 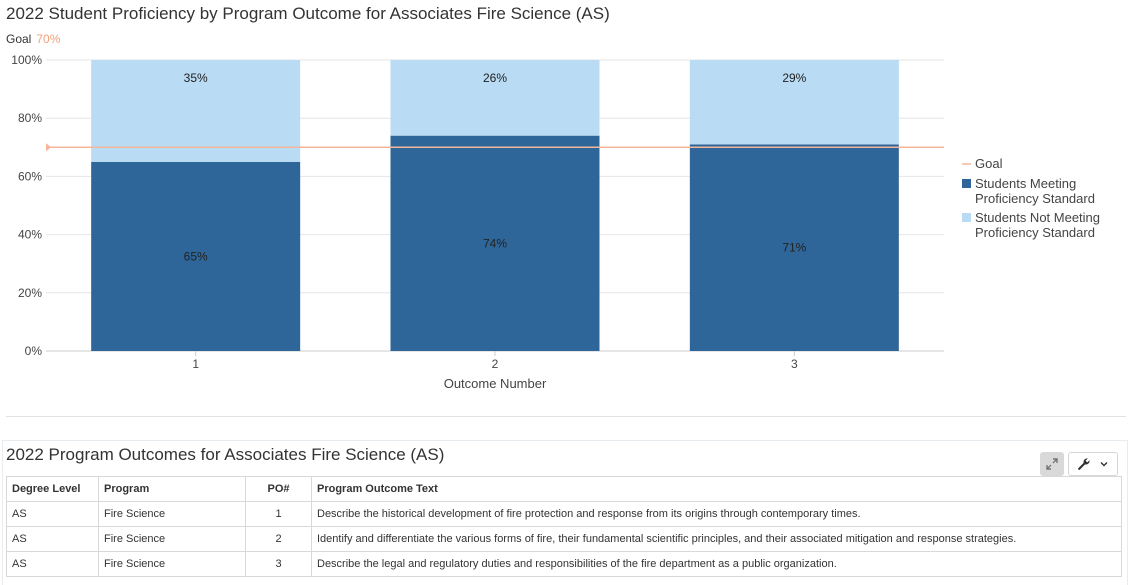 What do you see at coordinates (495, 383) in the screenshot?
I see `x-axis-title: Outcome Number` at bounding box center [495, 383].